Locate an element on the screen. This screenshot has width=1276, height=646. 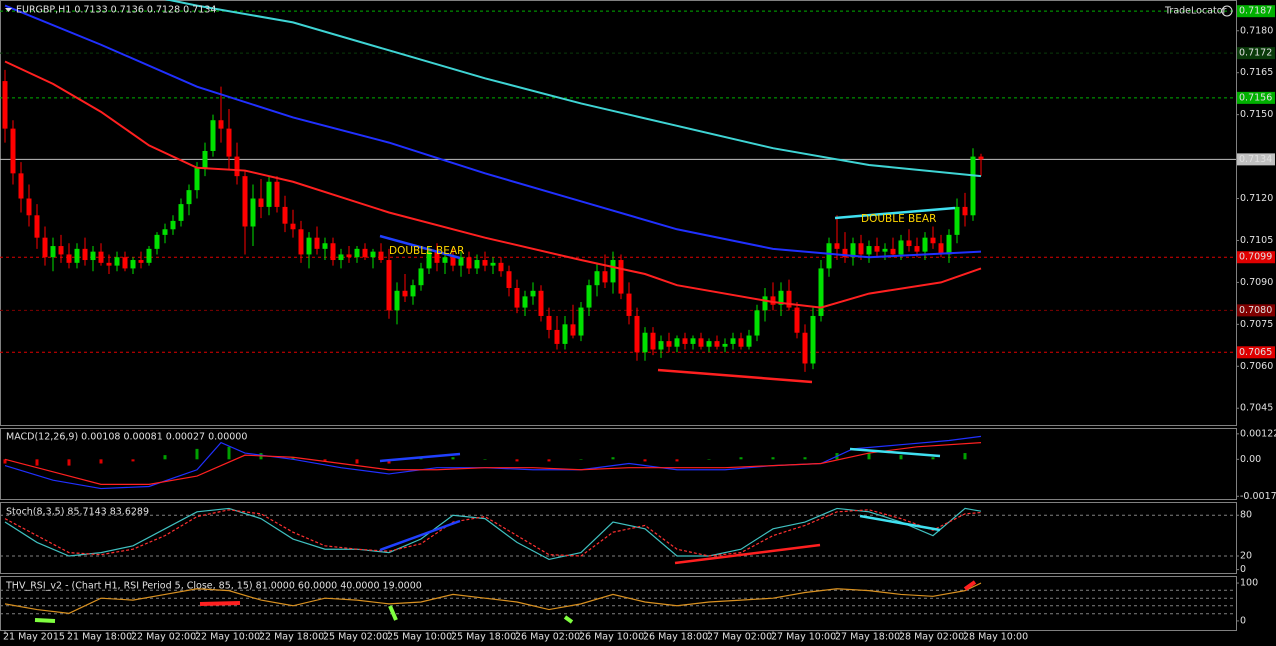
y-tick-label: 0 is located at coordinates (1243, 620).